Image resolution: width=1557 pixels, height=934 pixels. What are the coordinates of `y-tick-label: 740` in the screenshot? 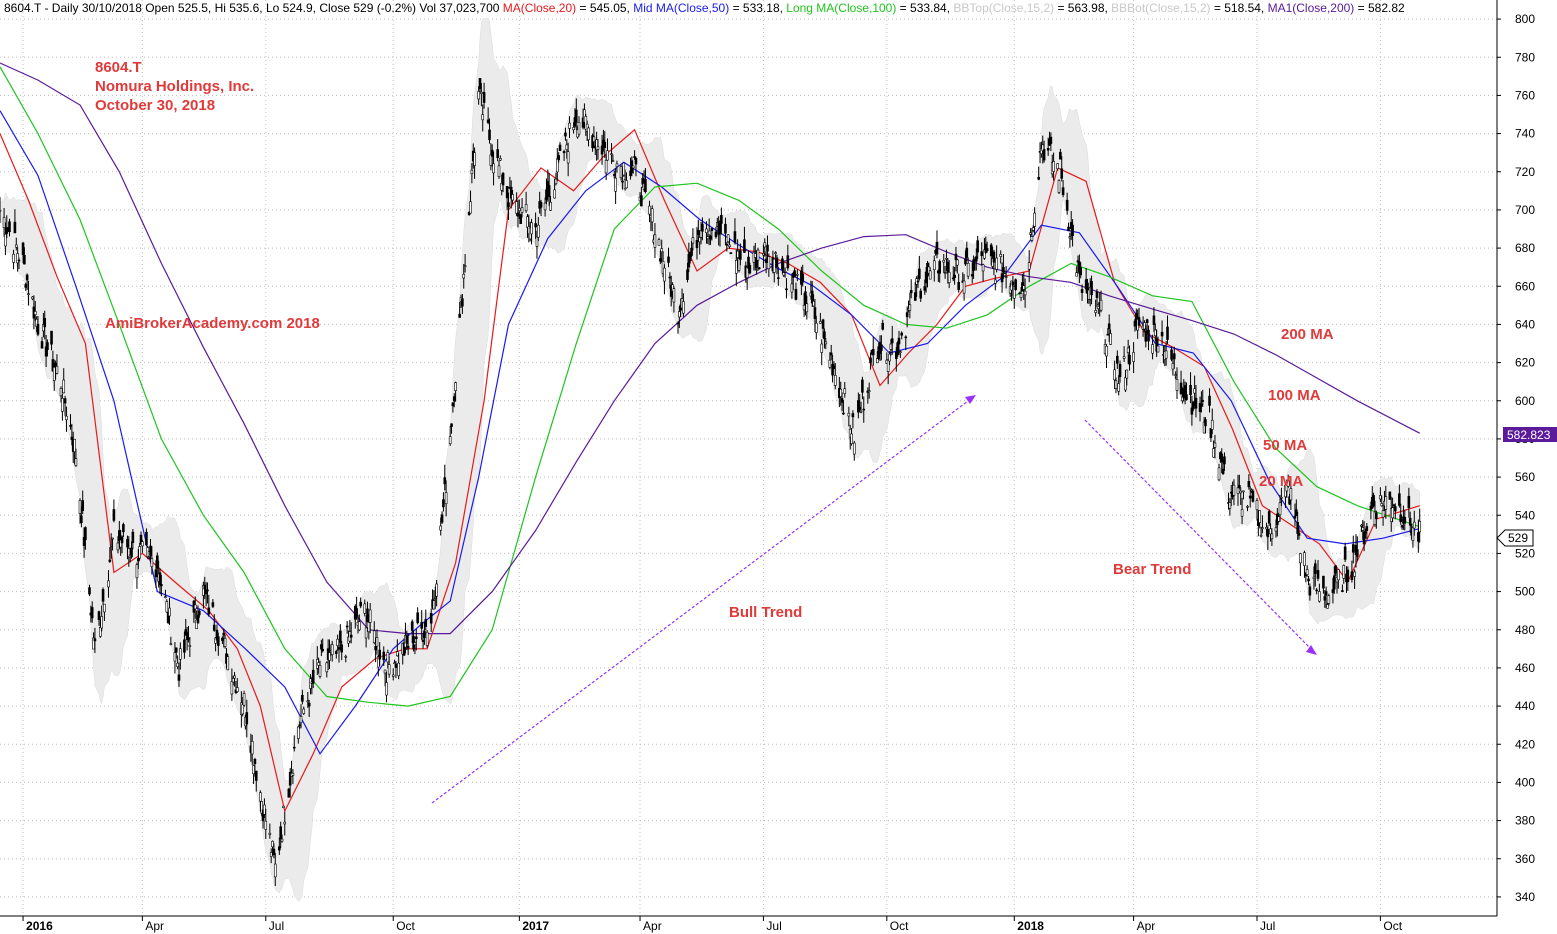 It's located at (1525, 134).